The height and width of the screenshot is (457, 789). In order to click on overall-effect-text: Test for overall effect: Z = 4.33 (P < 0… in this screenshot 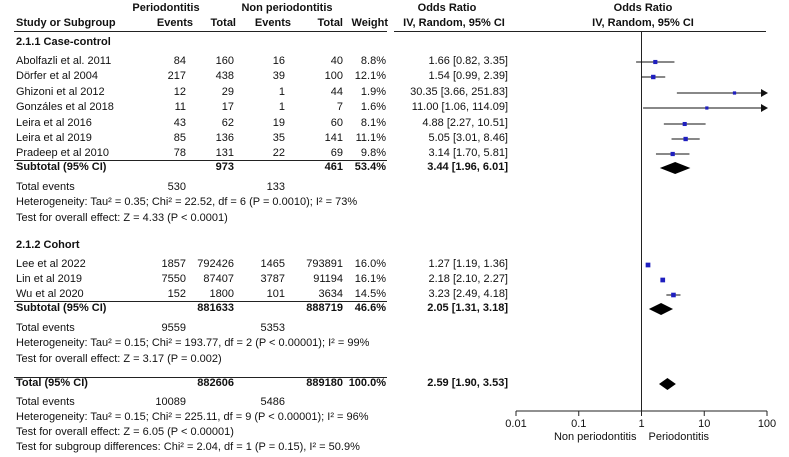, I will do `click(122, 218)`.